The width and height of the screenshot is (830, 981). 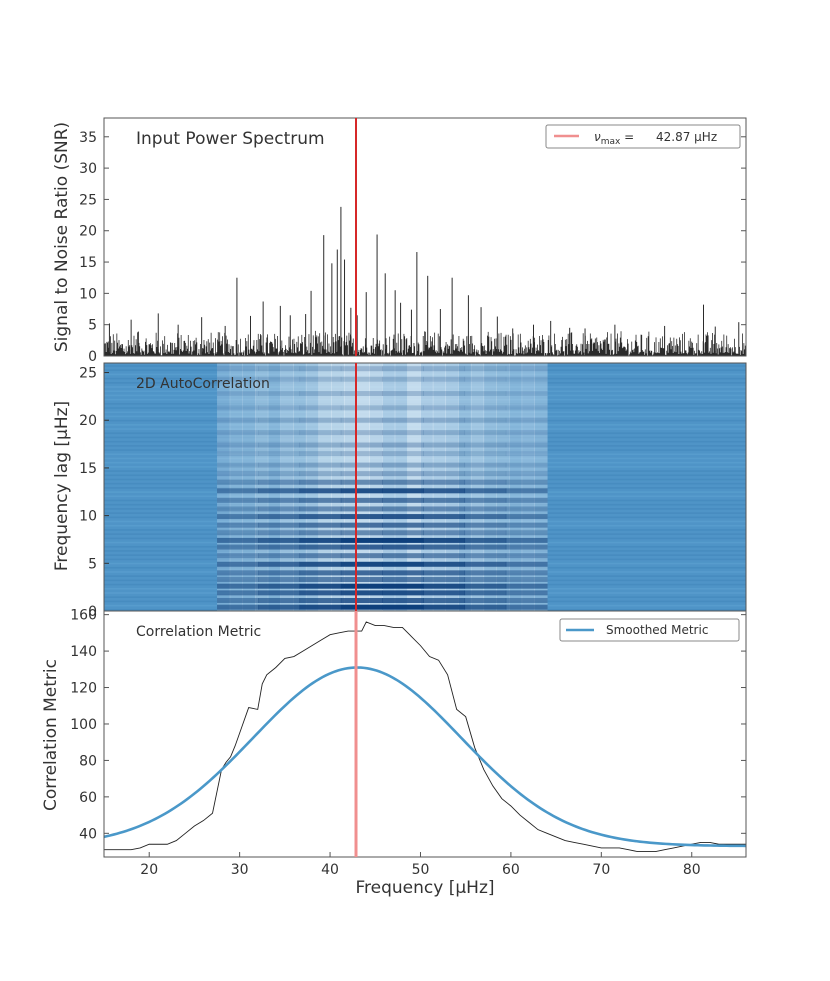 I want to click on metric-ytick-label: 120, so click(x=83, y=689).